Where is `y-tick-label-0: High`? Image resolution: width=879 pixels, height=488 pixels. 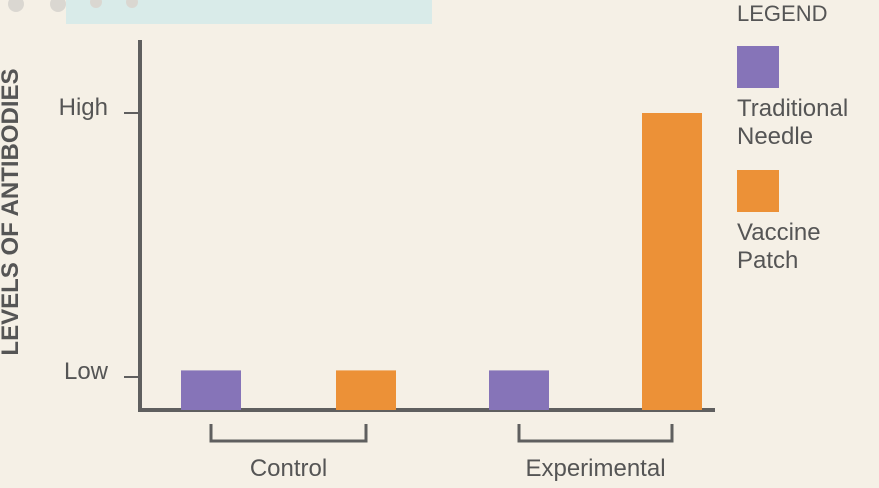
y-tick-label-0: High is located at coordinates (83, 107).